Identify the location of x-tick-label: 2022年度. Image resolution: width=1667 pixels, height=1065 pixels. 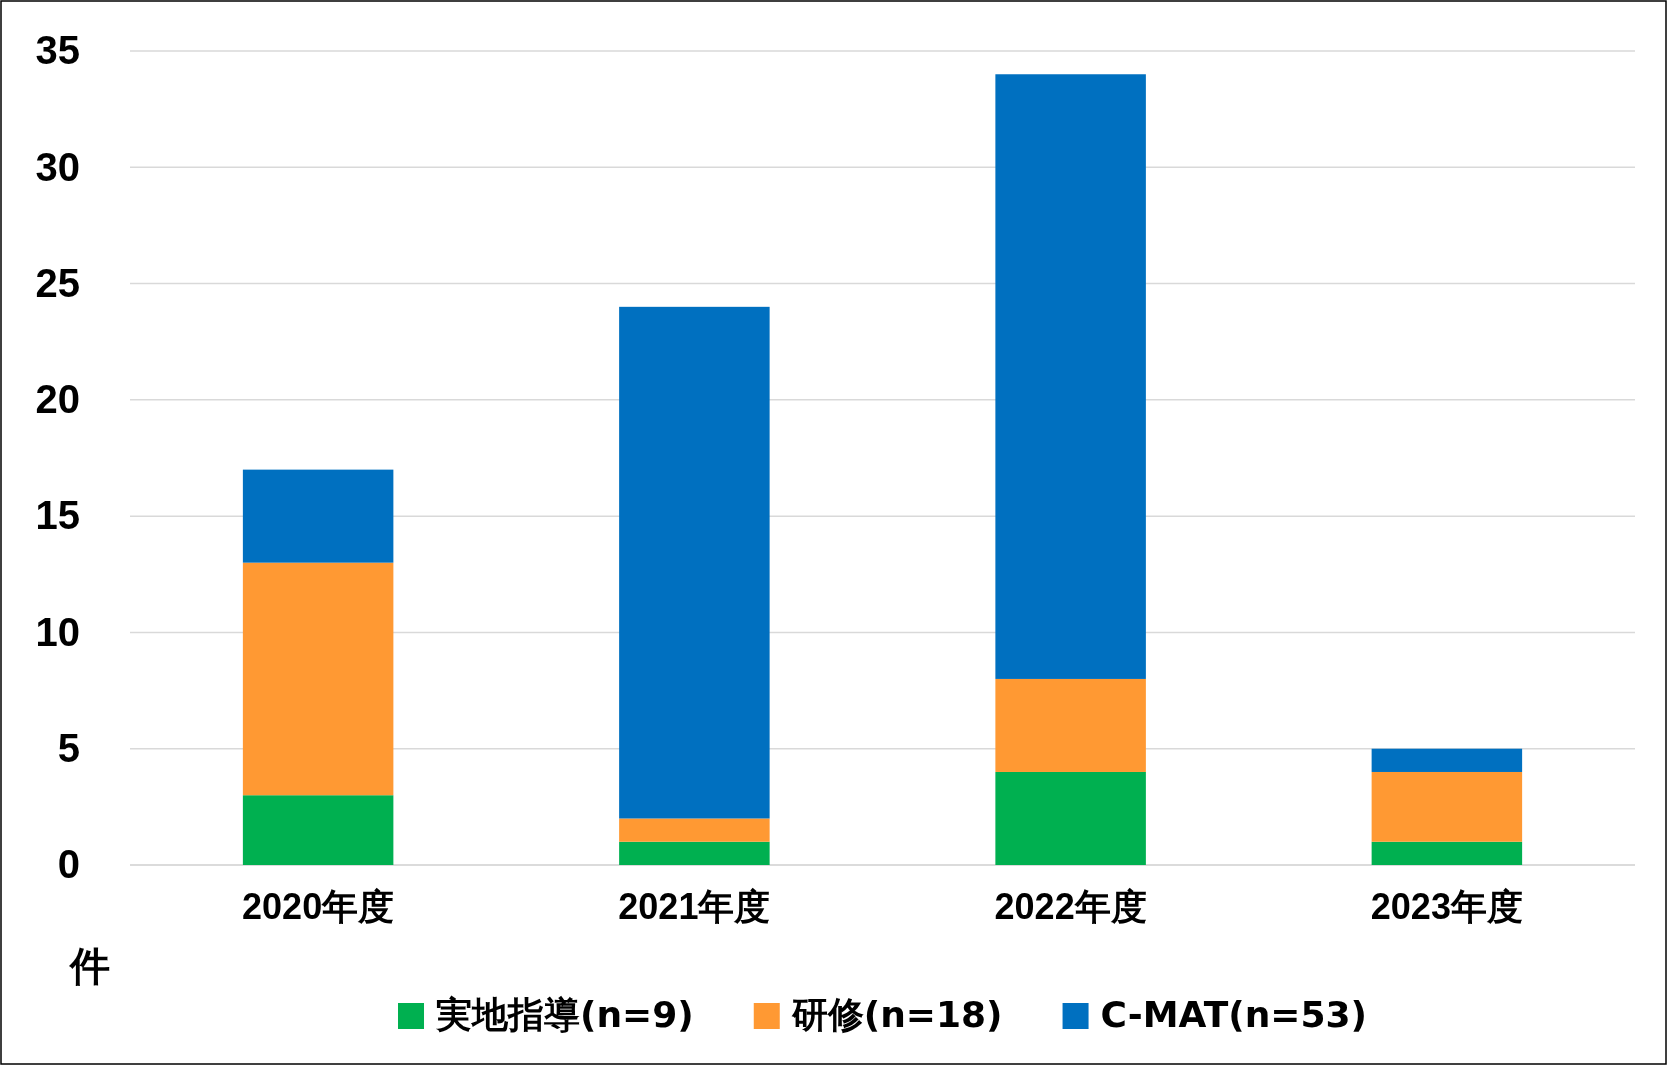
(1070, 906).